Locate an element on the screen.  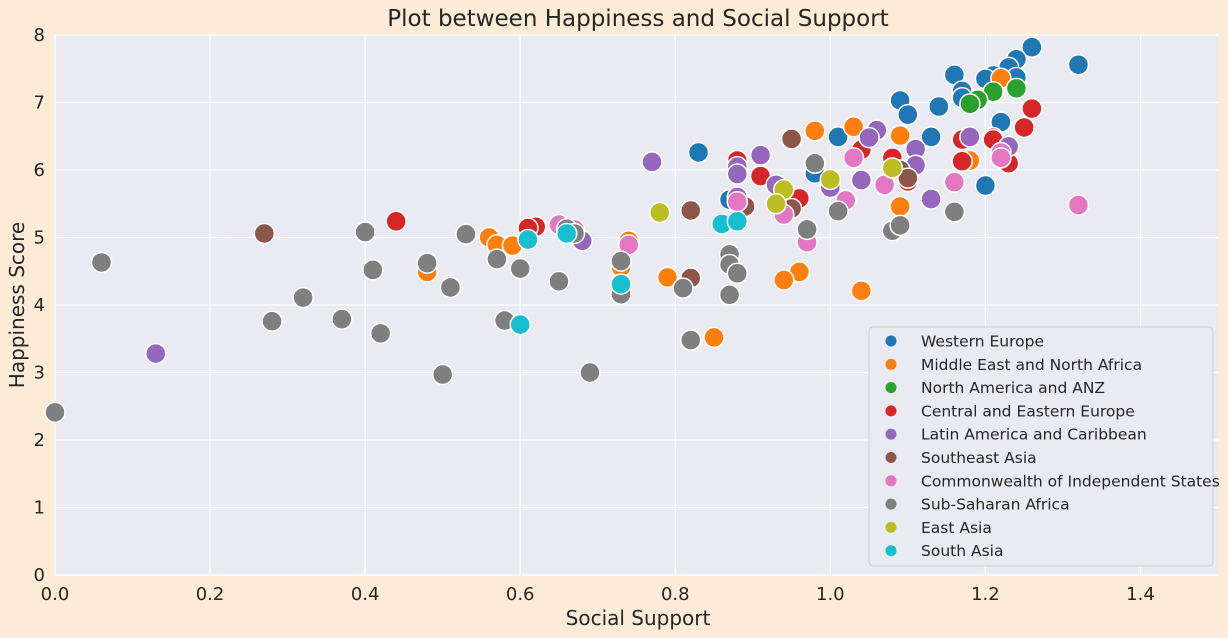
y-axis-label: Happiness Score is located at coordinates (17, 305).